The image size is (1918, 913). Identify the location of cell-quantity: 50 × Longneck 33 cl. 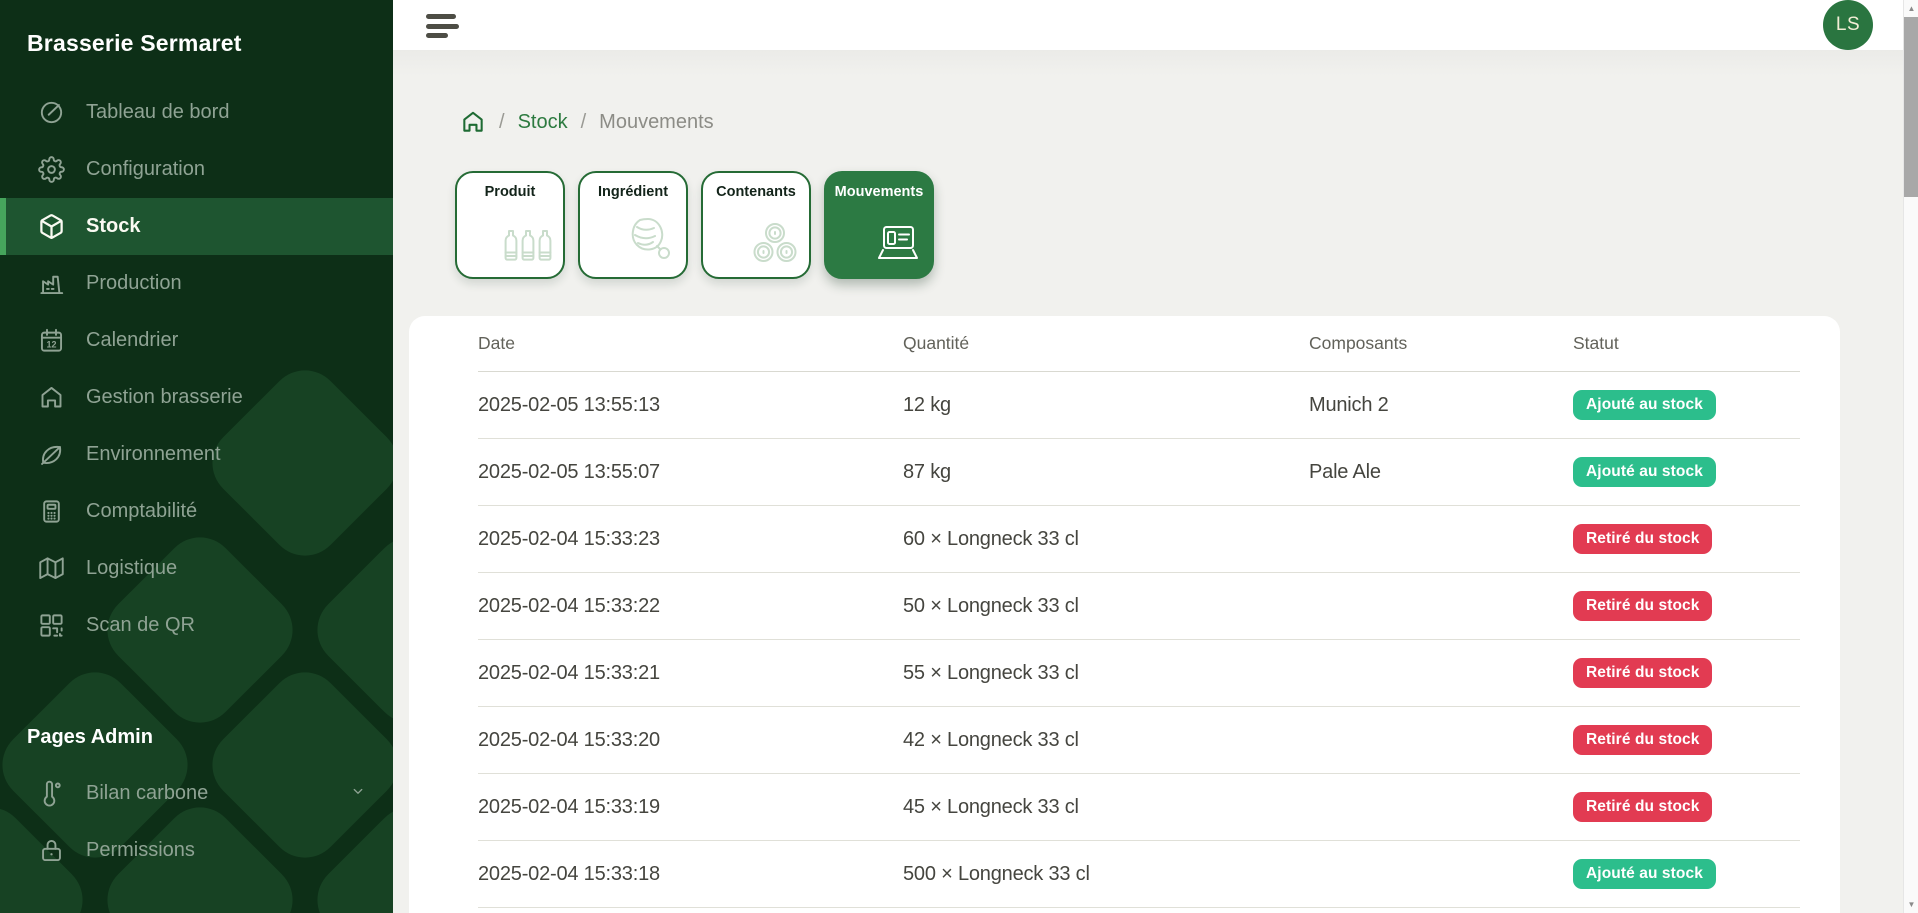
(991, 605).